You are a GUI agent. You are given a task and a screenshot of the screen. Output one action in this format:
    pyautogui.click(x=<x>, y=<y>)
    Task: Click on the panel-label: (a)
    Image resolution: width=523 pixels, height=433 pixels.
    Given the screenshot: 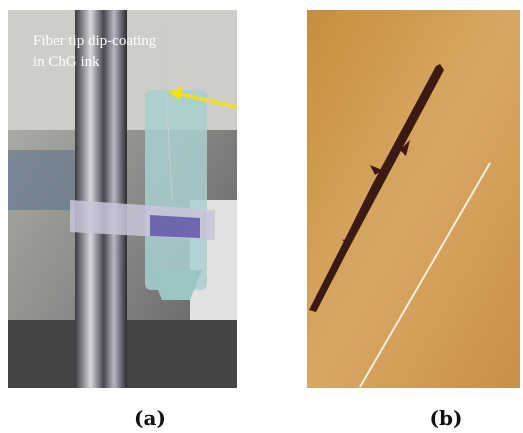 What is the action you would take?
    pyautogui.click(x=150, y=418)
    